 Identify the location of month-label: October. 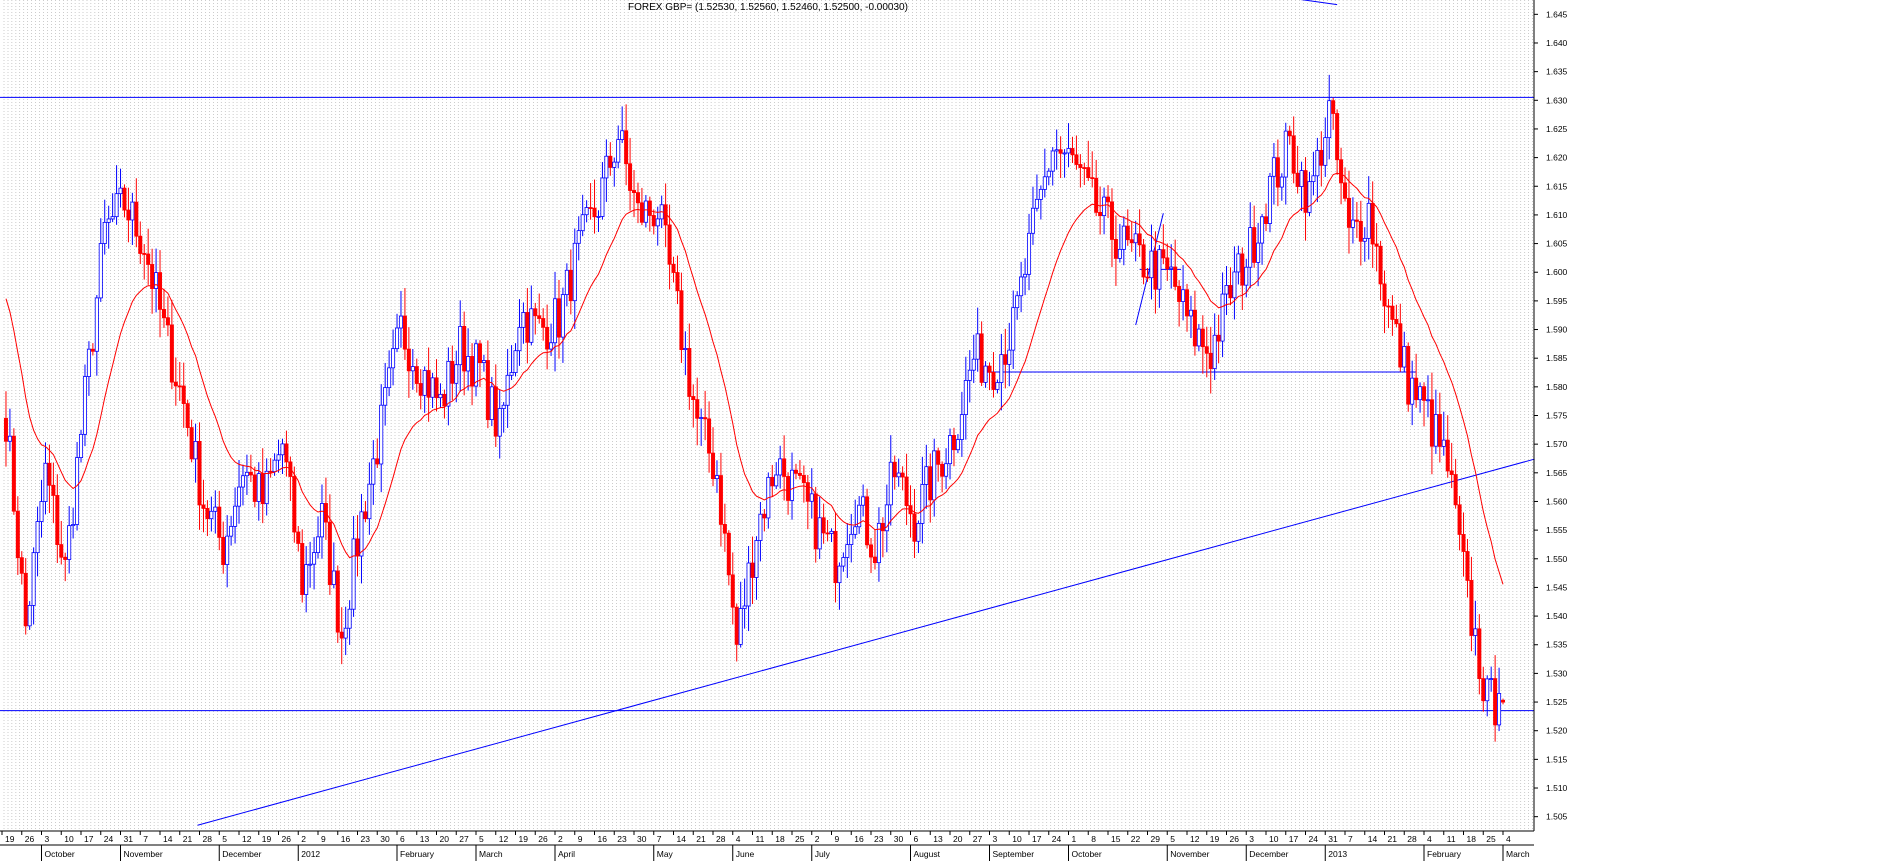
(60, 854).